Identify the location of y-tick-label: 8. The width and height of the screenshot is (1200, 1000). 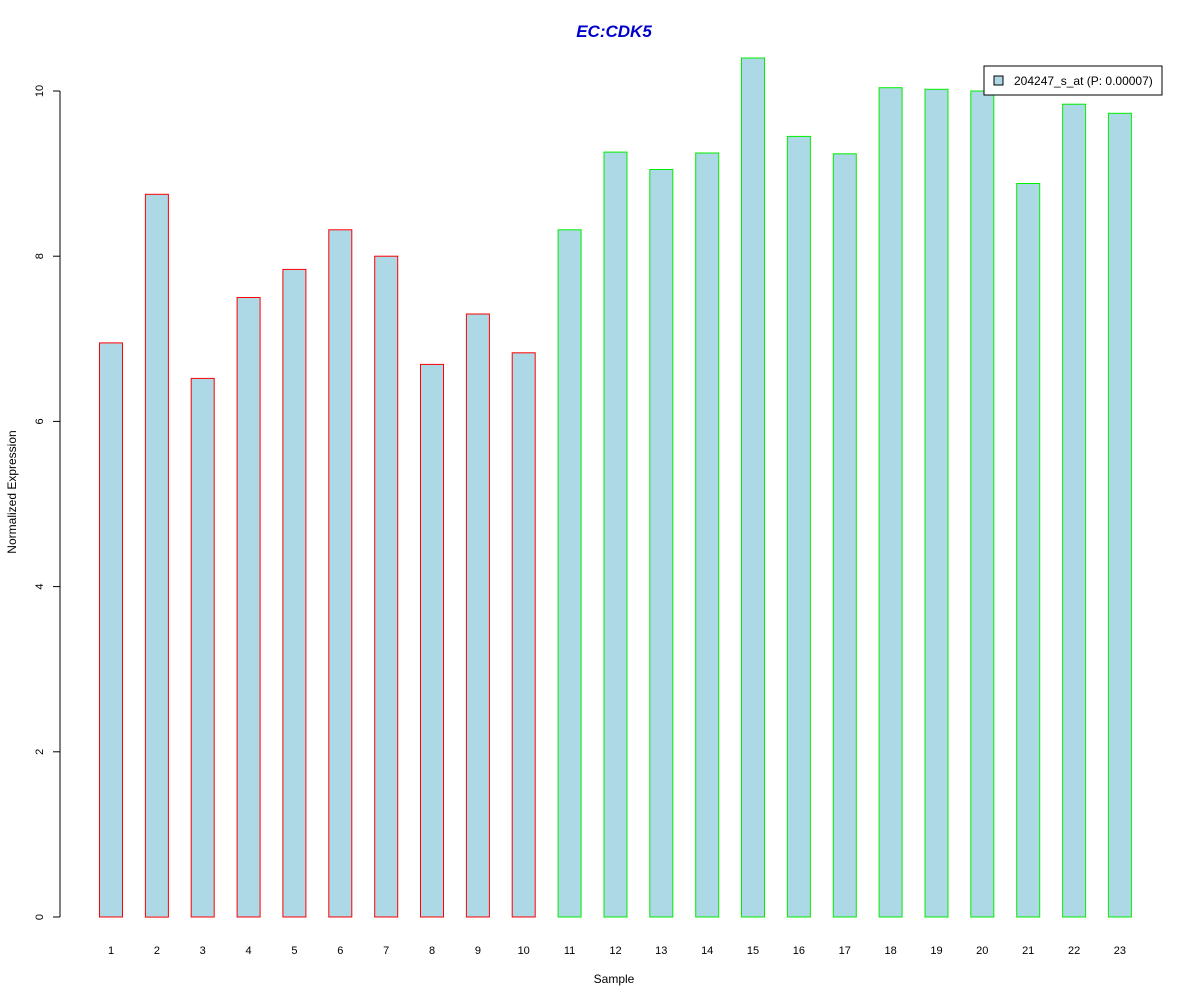
(40, 256).